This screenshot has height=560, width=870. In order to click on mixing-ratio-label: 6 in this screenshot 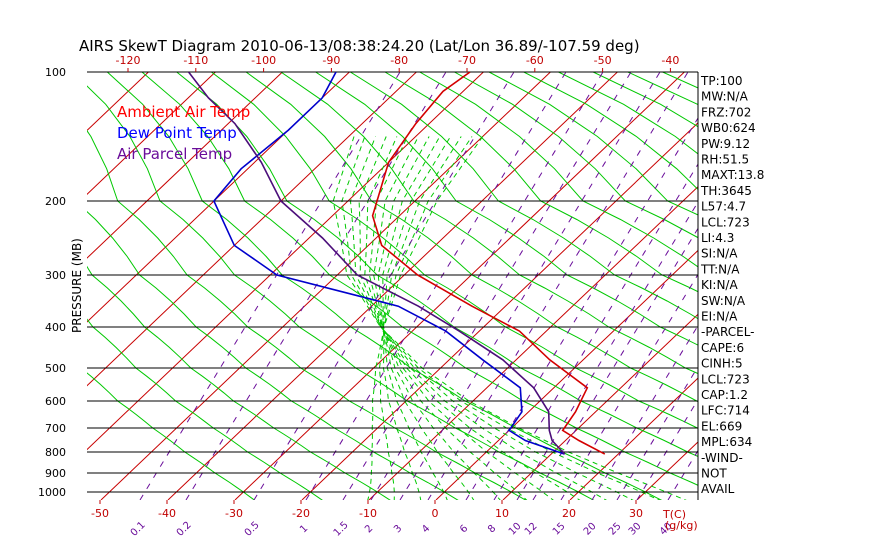, I will do `click(464, 529)`.